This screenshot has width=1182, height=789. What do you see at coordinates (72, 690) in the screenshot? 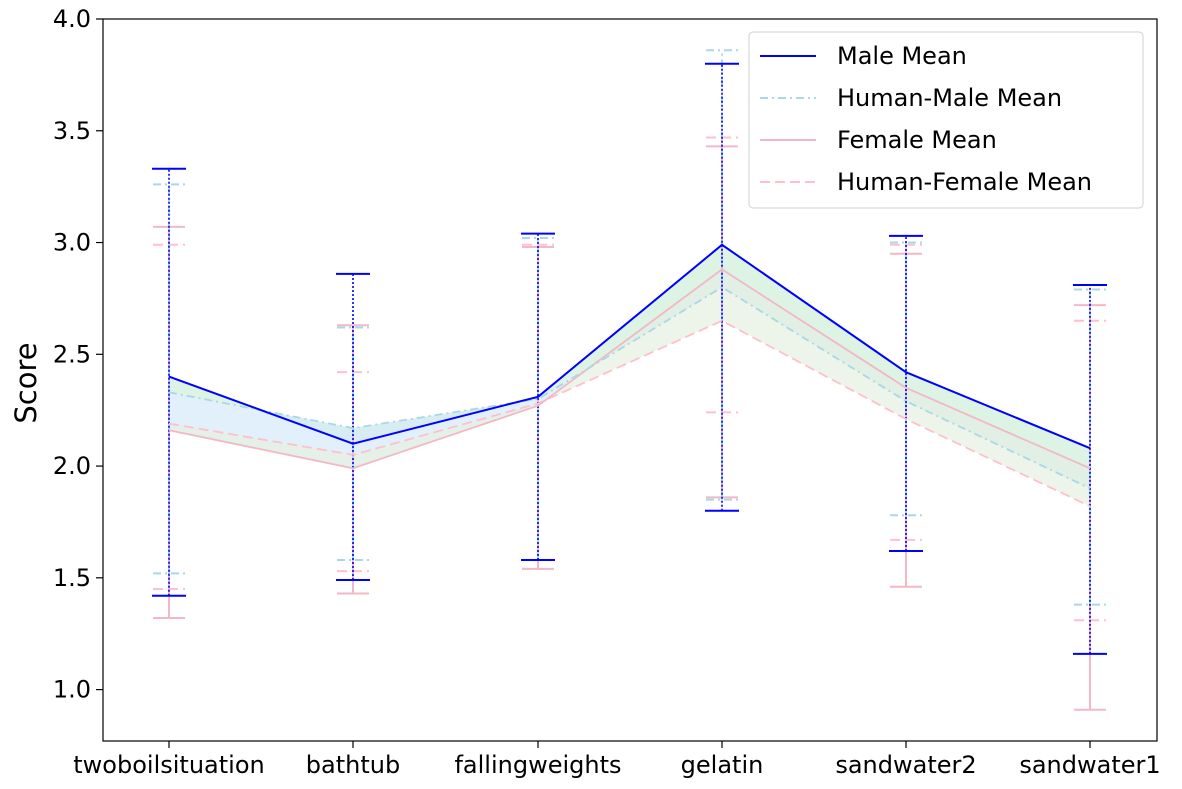
I see `y-tick-label: 1.0` at bounding box center [72, 690].